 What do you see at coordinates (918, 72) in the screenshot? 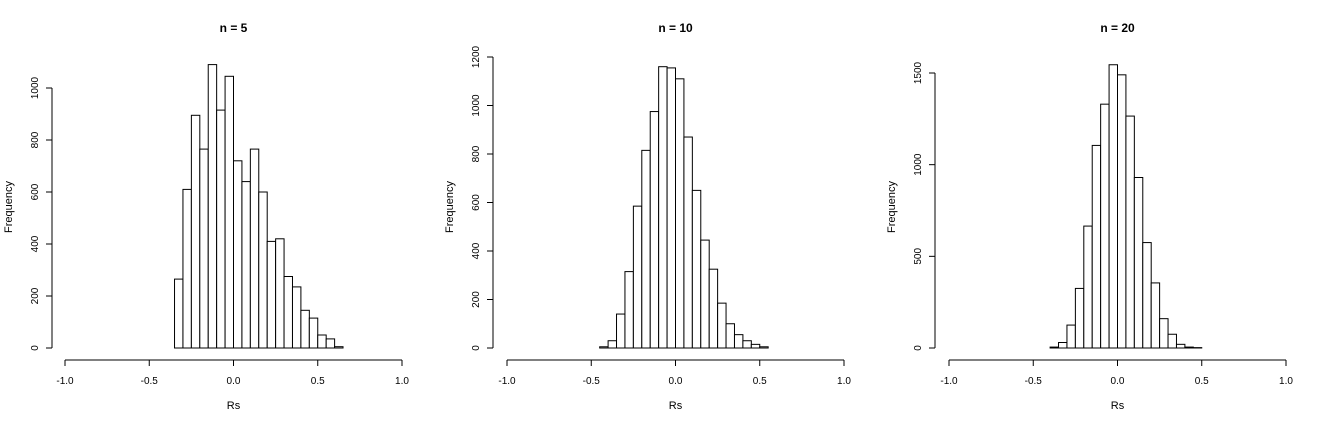
I see `y-tick-label: 1500` at bounding box center [918, 72].